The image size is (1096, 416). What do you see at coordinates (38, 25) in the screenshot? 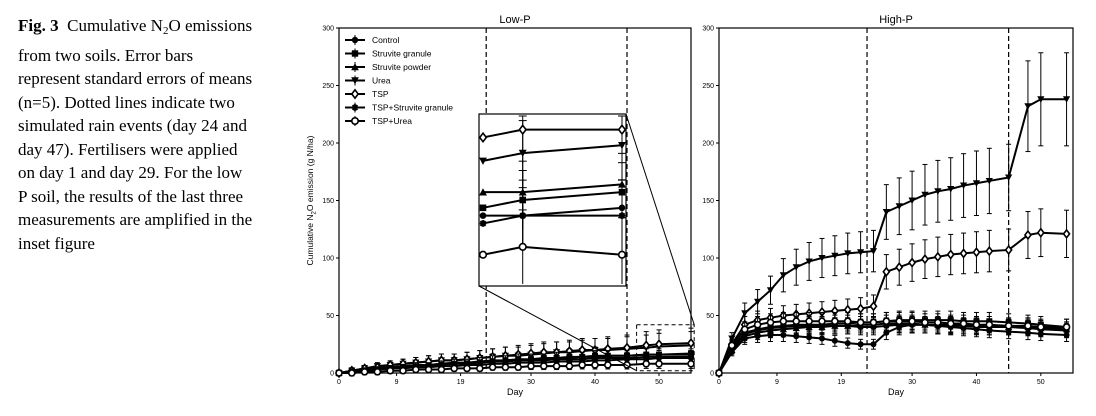
I see `figure-label: Fig. 3` at bounding box center [38, 25].